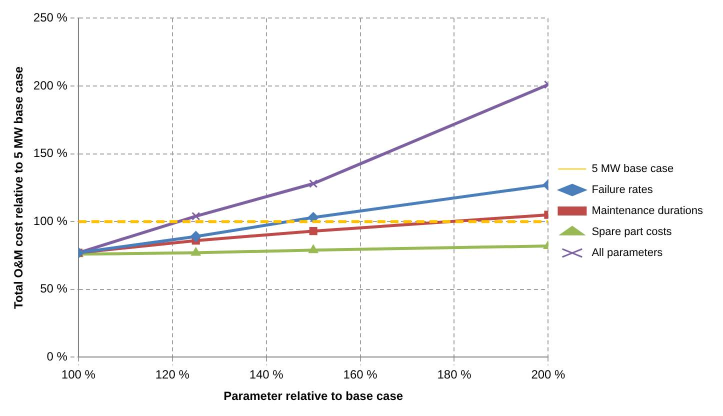  What do you see at coordinates (632, 232) in the screenshot?
I see `legend-label: Spare part costs` at bounding box center [632, 232].